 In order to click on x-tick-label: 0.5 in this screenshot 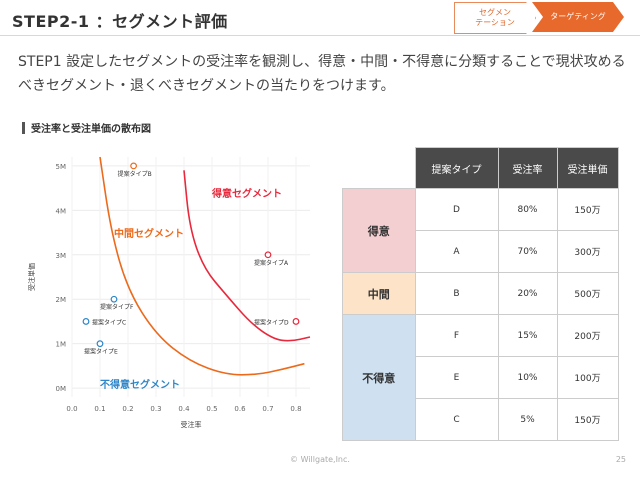, I will do `click(211, 409)`.